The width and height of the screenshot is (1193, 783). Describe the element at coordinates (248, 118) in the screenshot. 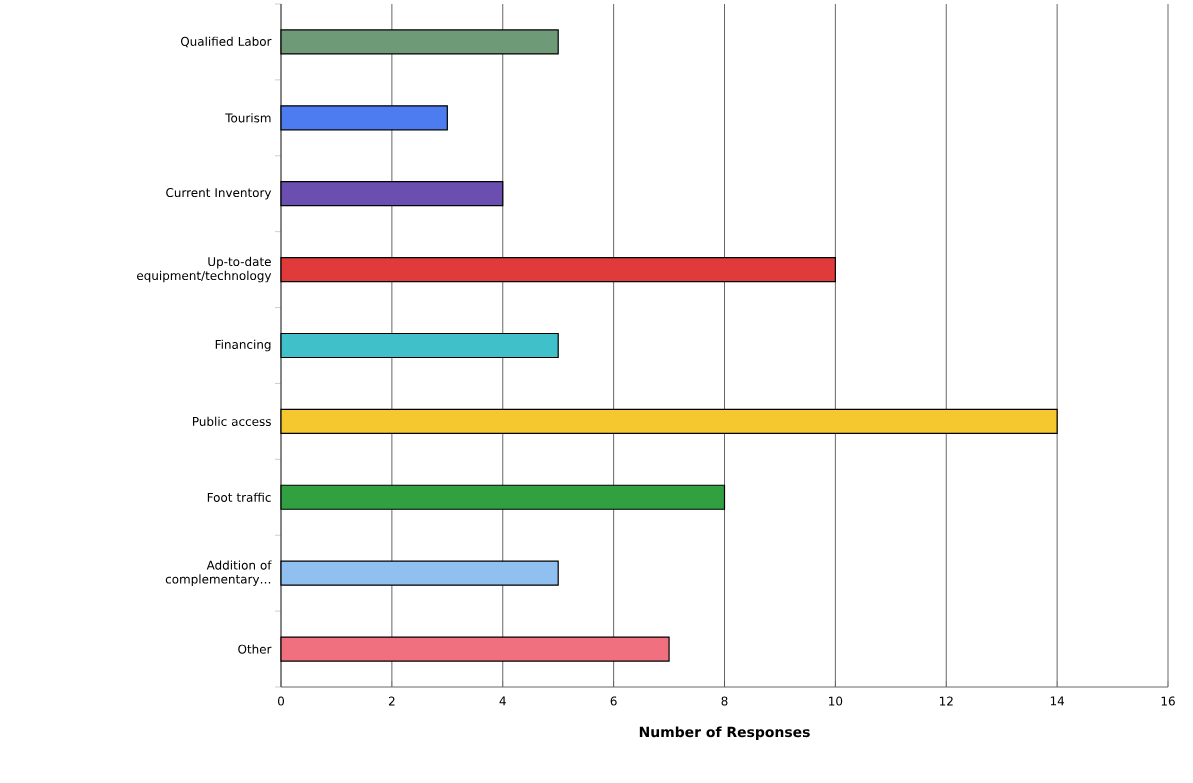

I see `y-tick-label: Tourism` at that location.